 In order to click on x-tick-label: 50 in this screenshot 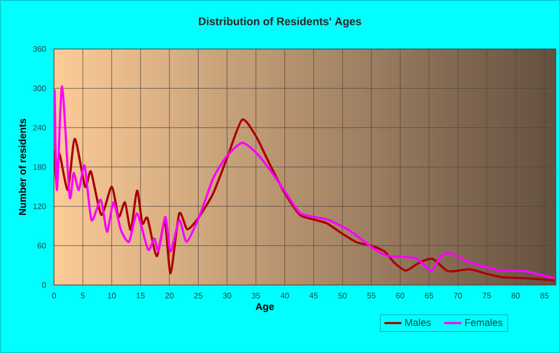, I will do `click(342, 295)`.